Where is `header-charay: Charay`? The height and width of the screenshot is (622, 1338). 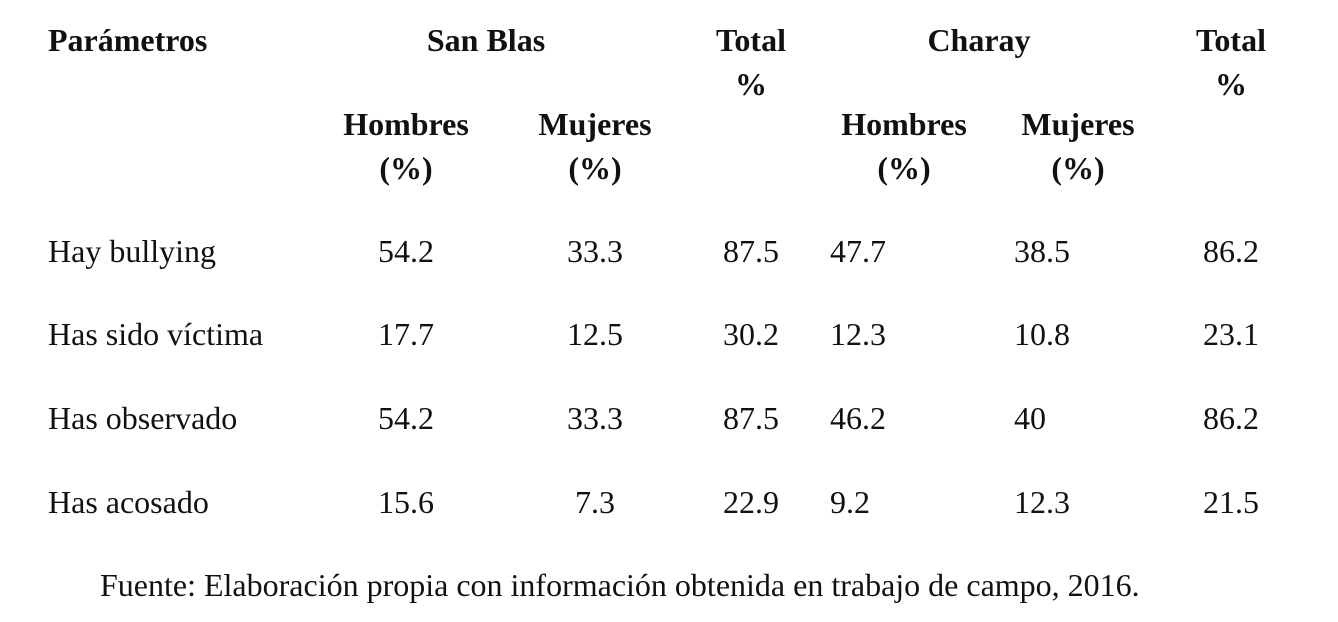
header-charay: Charay is located at coordinates (979, 40).